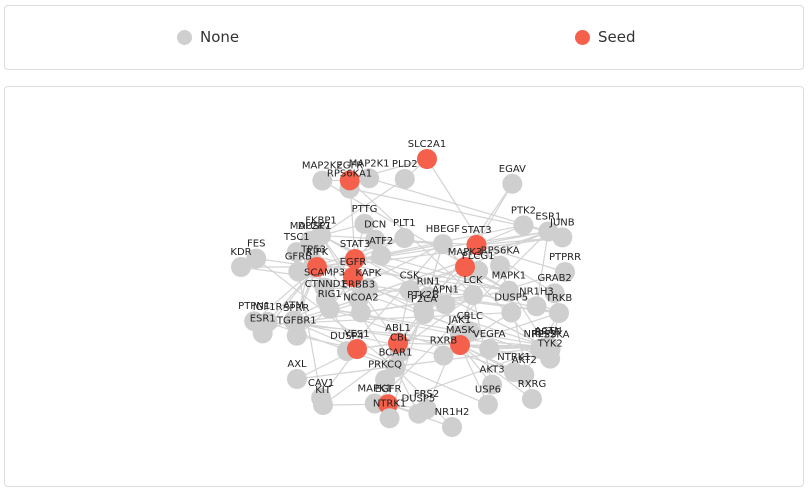 This screenshot has width=810, height=490. I want to click on legend-panel: None Seed, so click(404, 37).